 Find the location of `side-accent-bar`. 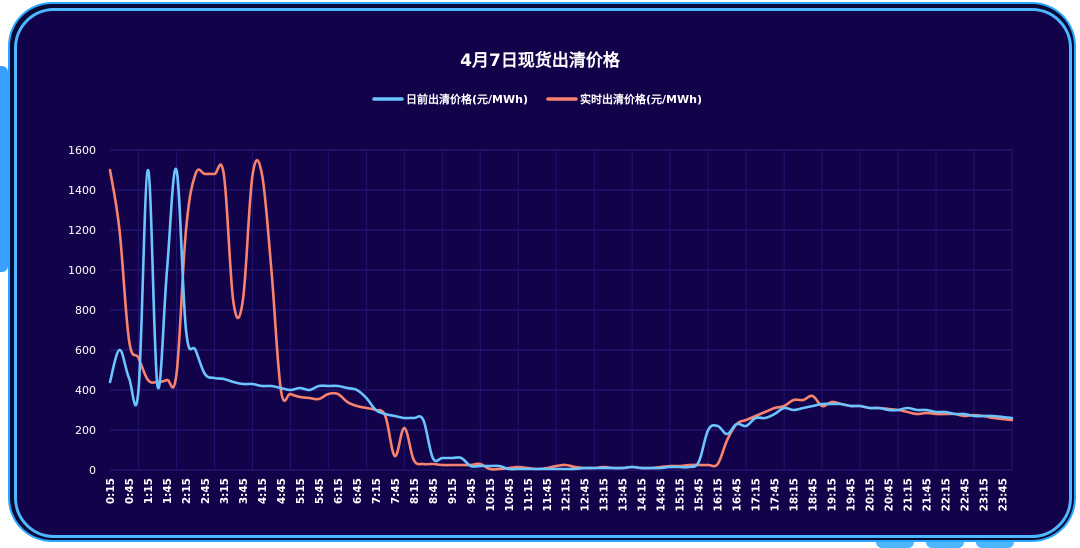

side-accent-bar is located at coordinates (4, 169).